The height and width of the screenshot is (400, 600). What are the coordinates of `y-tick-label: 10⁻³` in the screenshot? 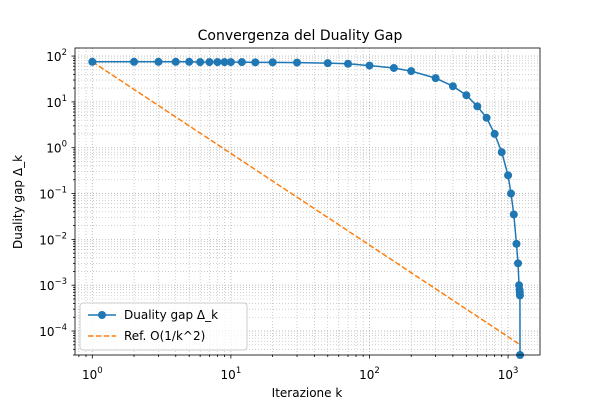 It's located at (53, 285).